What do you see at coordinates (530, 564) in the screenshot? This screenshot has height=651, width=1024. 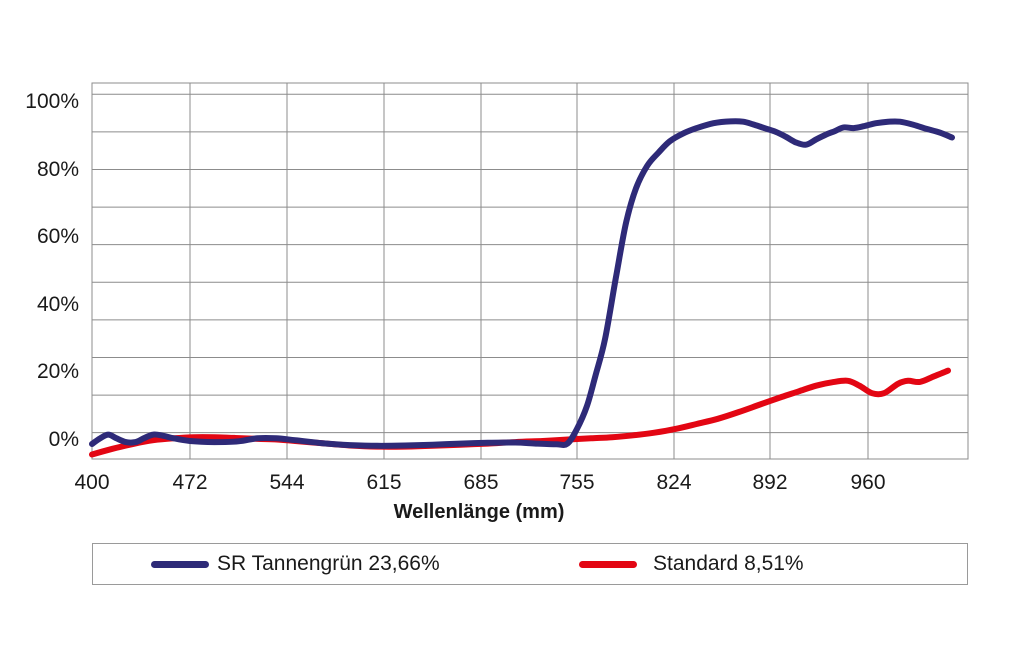 I see `chart-legend: SR Tannengrün 23,66% Standard 8,51%` at bounding box center [530, 564].